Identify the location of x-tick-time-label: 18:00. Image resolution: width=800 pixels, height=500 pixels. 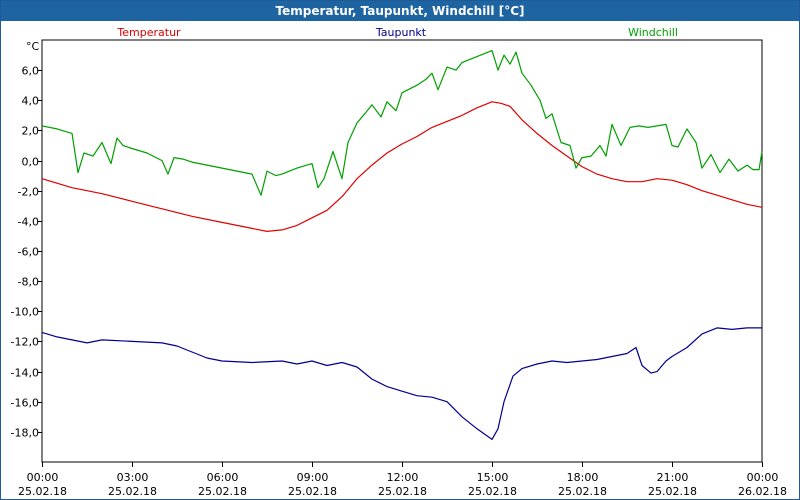
(583, 477).